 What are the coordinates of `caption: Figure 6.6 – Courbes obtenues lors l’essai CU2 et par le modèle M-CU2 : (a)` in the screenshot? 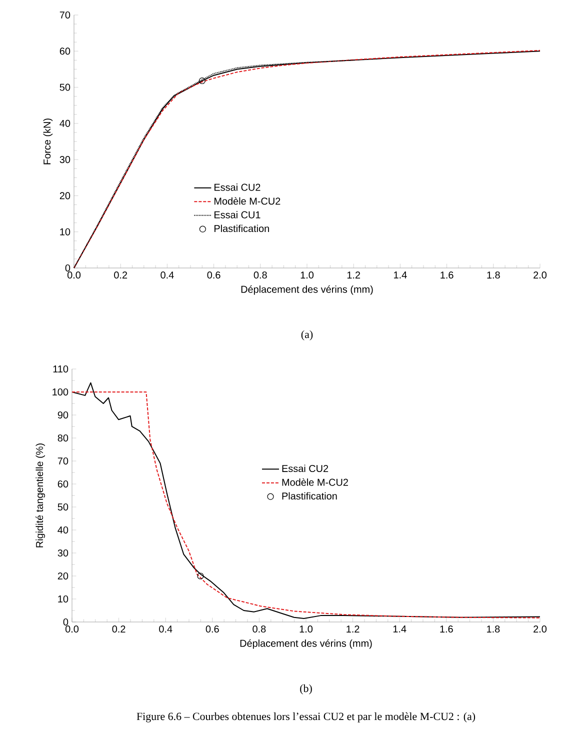 It's located at (306, 717).